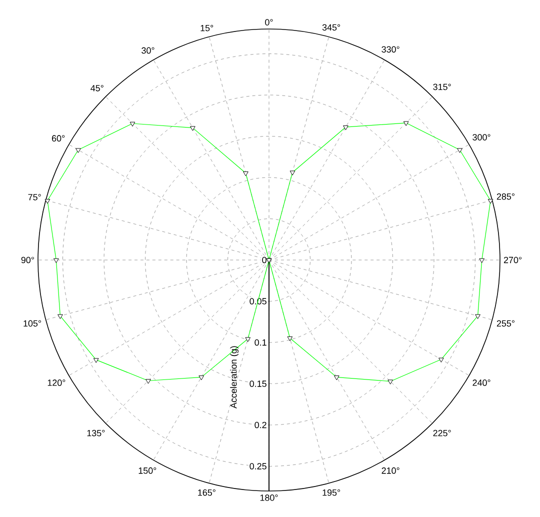 The image size is (540, 517). I want to click on spoke-label: 345°, so click(331, 27).